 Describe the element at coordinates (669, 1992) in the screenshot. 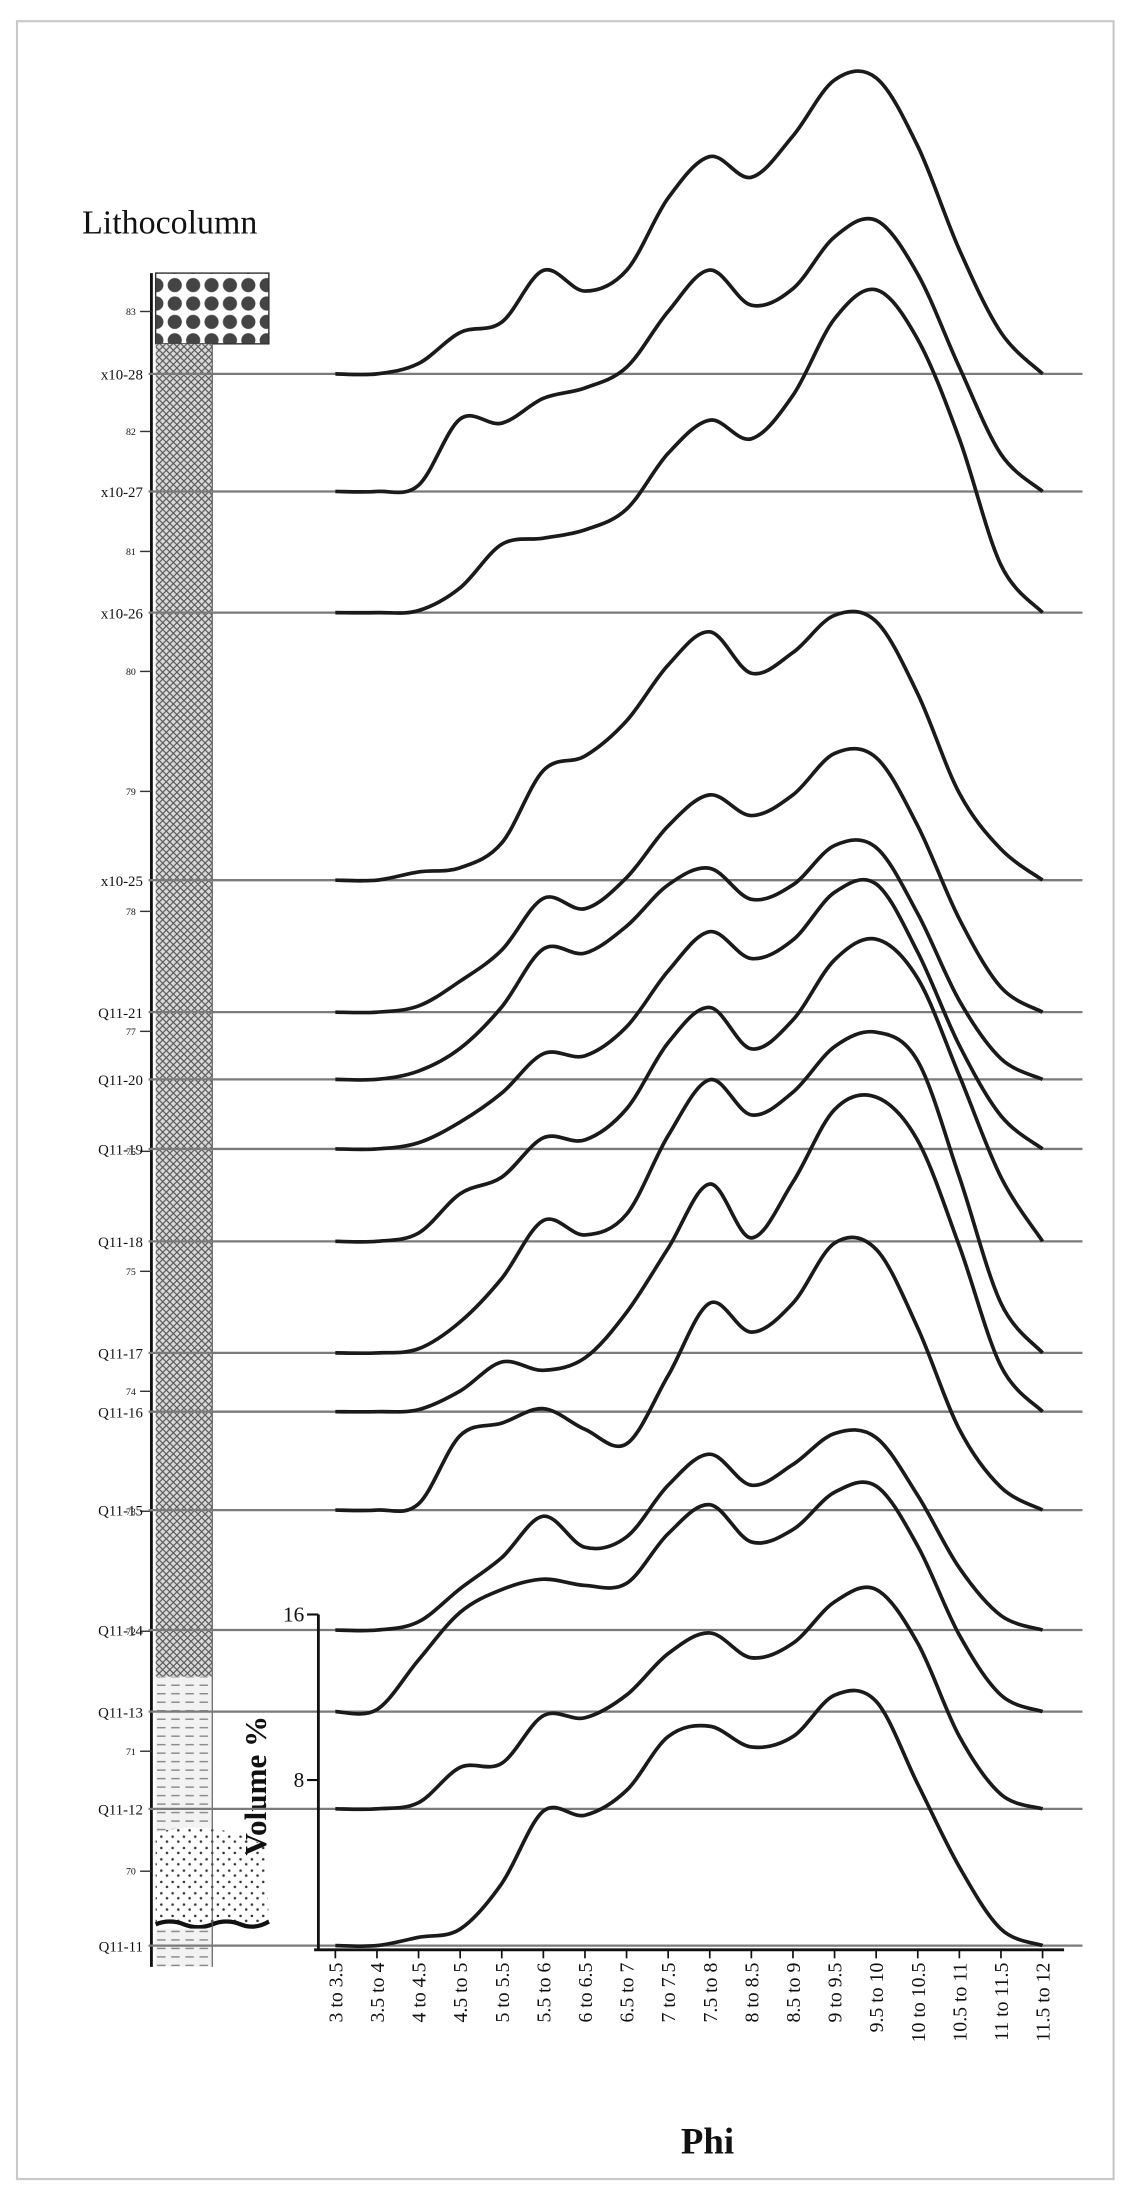

I see `x-tick-label: 7 to 7.5` at that location.